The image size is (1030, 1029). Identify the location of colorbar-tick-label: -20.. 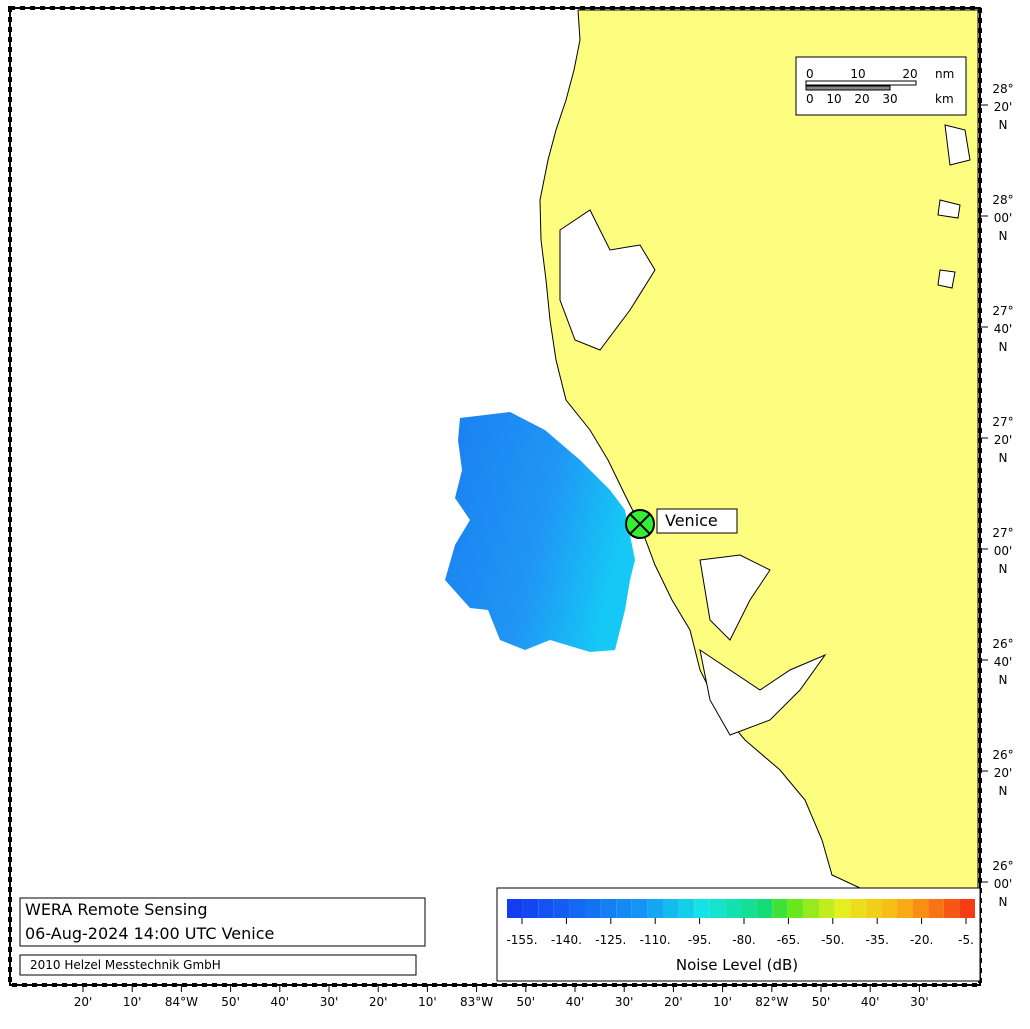
(921, 940).